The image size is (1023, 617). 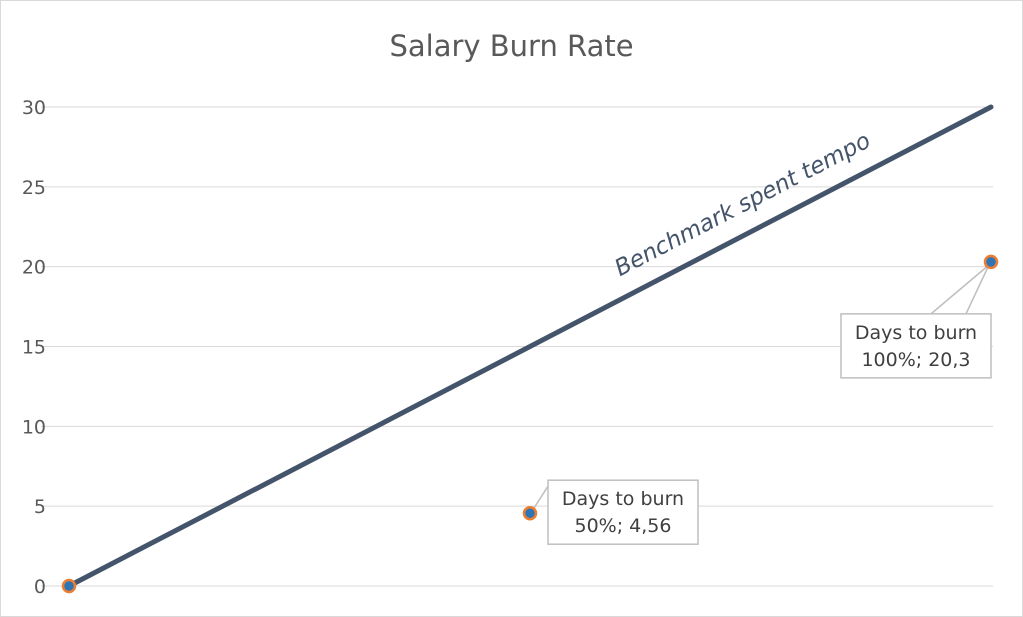 What do you see at coordinates (623, 526) in the screenshot?
I see `callout-line-2: 50%; 4,56` at bounding box center [623, 526].